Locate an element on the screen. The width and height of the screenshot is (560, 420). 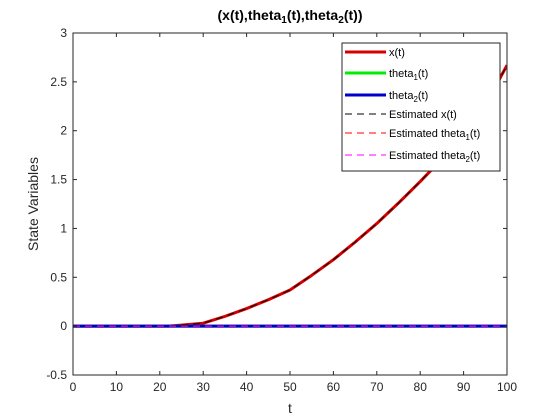
x-tick-label: 80 is located at coordinates (421, 387).